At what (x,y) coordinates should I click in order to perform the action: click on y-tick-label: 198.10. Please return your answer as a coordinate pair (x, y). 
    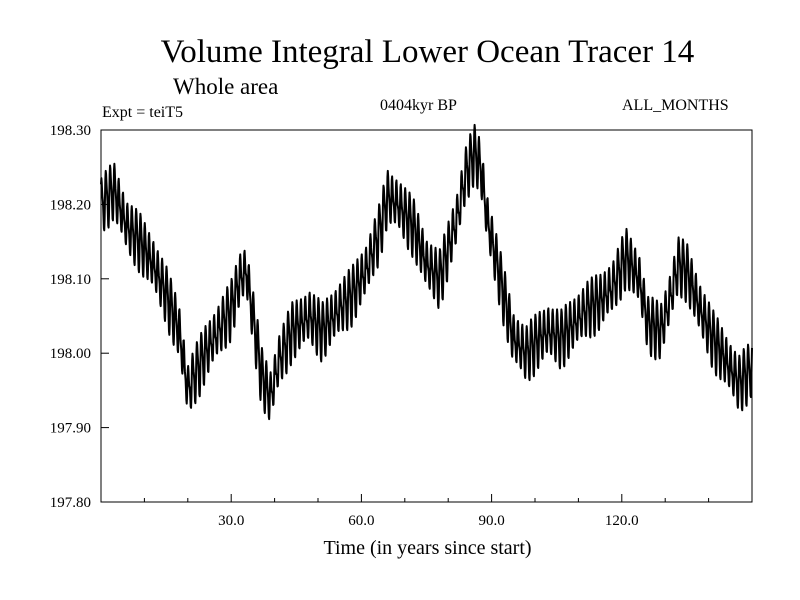
    Looking at the image, I should click on (70, 280).